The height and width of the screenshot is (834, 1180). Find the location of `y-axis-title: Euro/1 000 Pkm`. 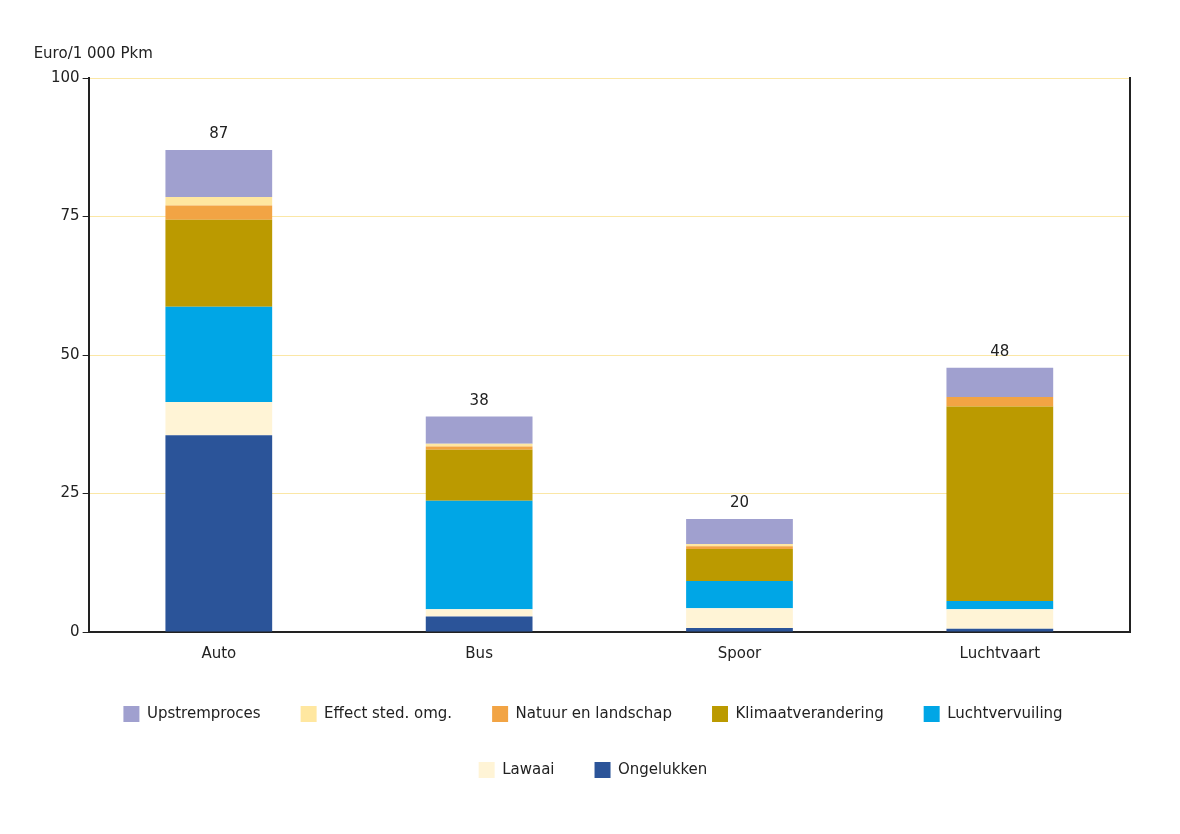

y-axis-title: Euro/1 000 Pkm is located at coordinates (93, 53).